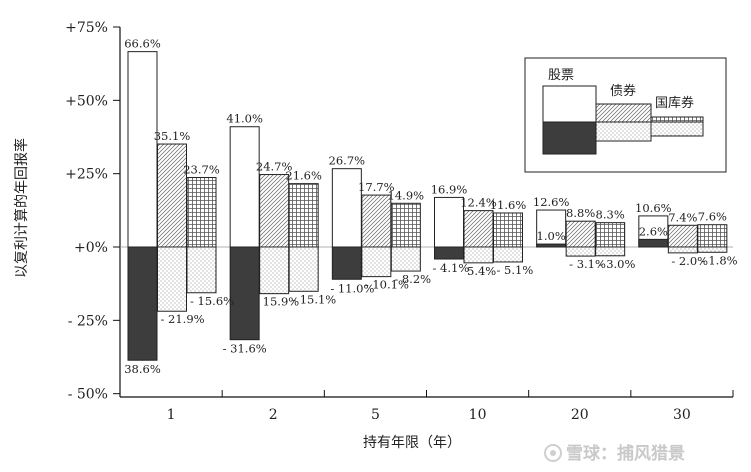 This screenshot has width=751, height=472. What do you see at coordinates (171, 415) in the screenshot?
I see `x-tick-label: 1` at bounding box center [171, 415].